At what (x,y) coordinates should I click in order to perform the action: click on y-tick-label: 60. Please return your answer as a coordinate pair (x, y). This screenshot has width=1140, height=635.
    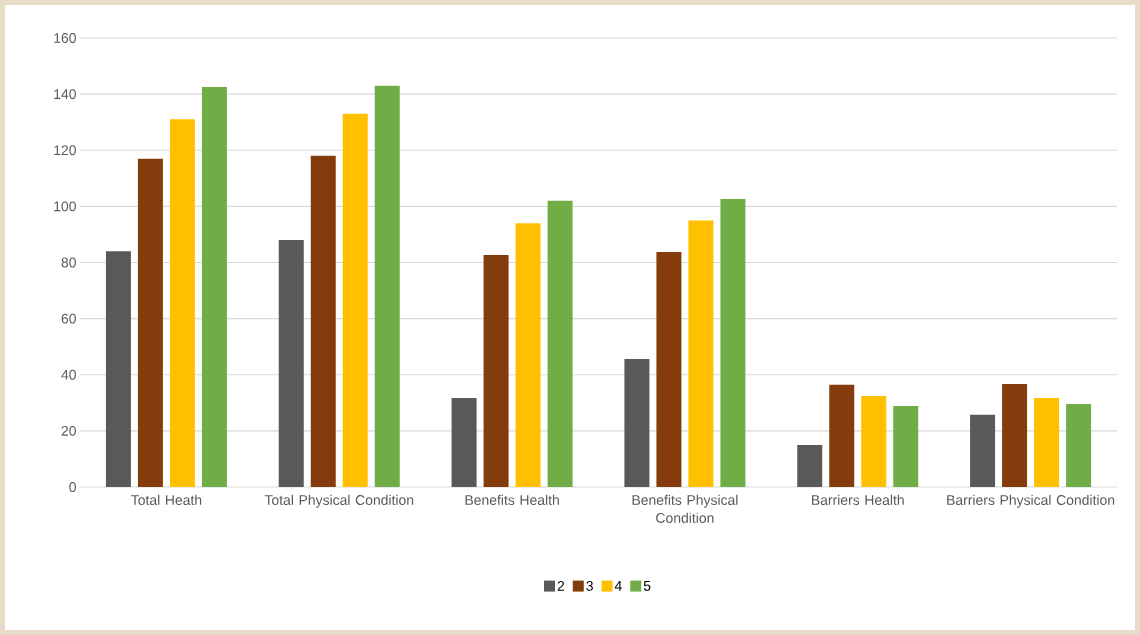
    Looking at the image, I should click on (68, 318).